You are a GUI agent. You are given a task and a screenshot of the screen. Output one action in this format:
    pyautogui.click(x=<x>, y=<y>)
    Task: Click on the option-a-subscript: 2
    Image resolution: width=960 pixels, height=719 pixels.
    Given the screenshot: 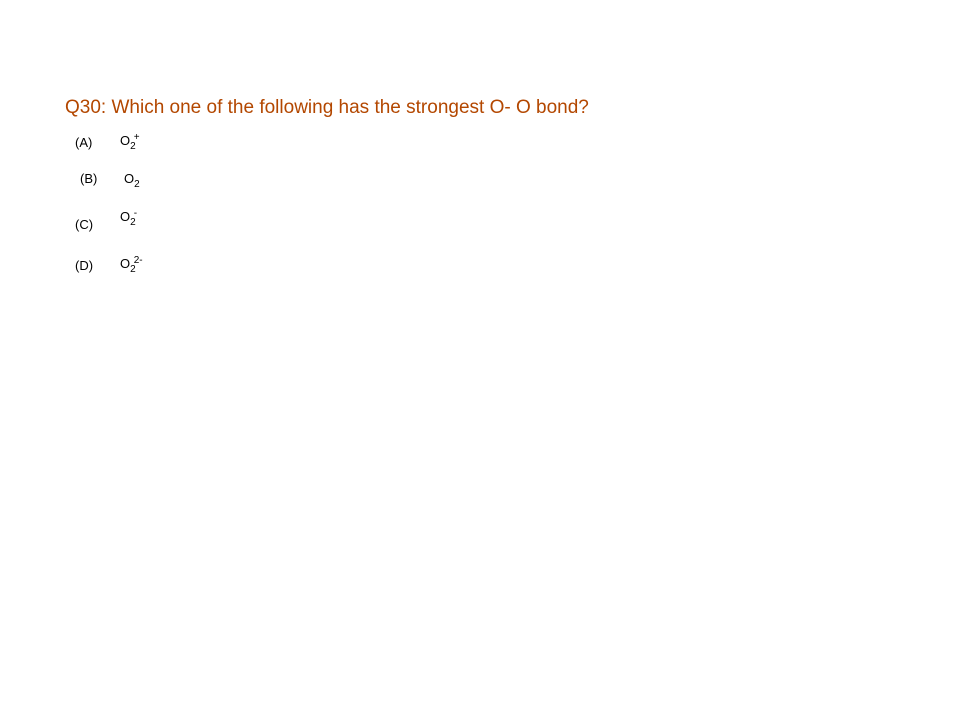 What is the action you would take?
    pyautogui.click(x=133, y=146)
    